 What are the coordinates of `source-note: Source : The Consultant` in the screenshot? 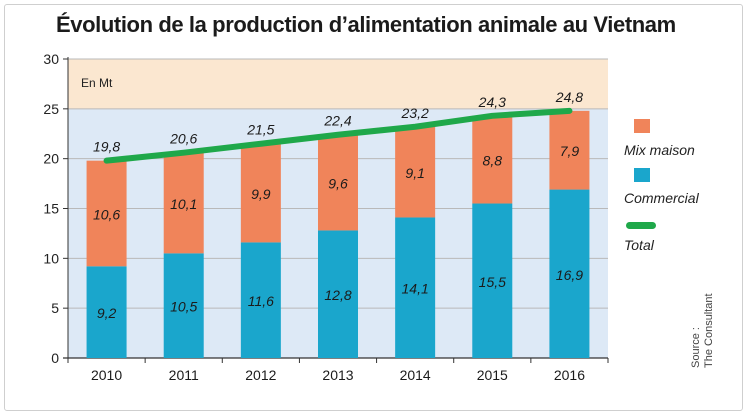 It's located at (703, 330).